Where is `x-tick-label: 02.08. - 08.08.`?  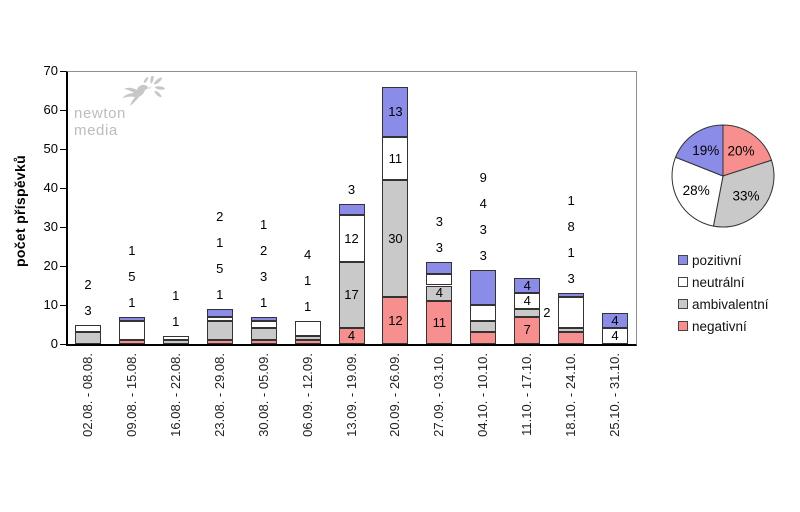 x-tick-label: 02.08. - 08.08. is located at coordinates (87, 395).